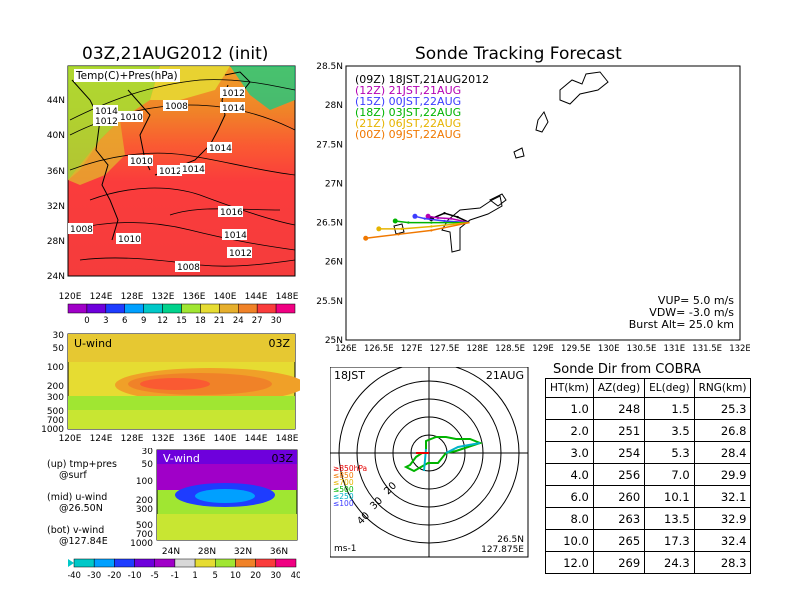 Image resolution: width=792 pixels, height=612 pixels. Describe the element at coordinates (77, 503) in the screenshot. I see `note-mid: (mid) u-wind @26.50N` at that location.